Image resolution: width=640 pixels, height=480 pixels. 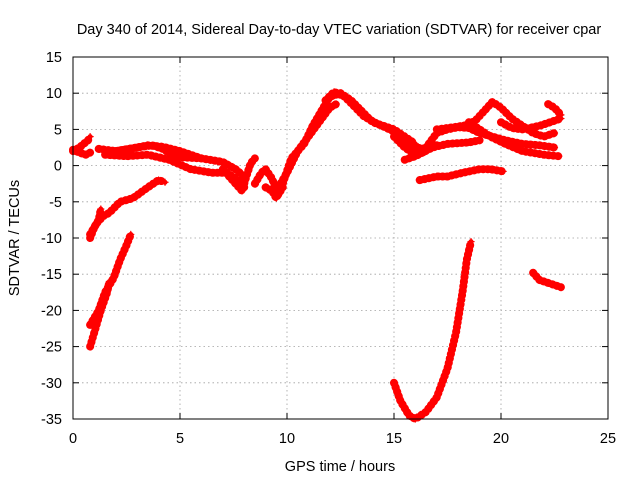 What do you see at coordinates (51, 348) in the screenshot?
I see `y-tick-label: -25` at bounding box center [51, 348].